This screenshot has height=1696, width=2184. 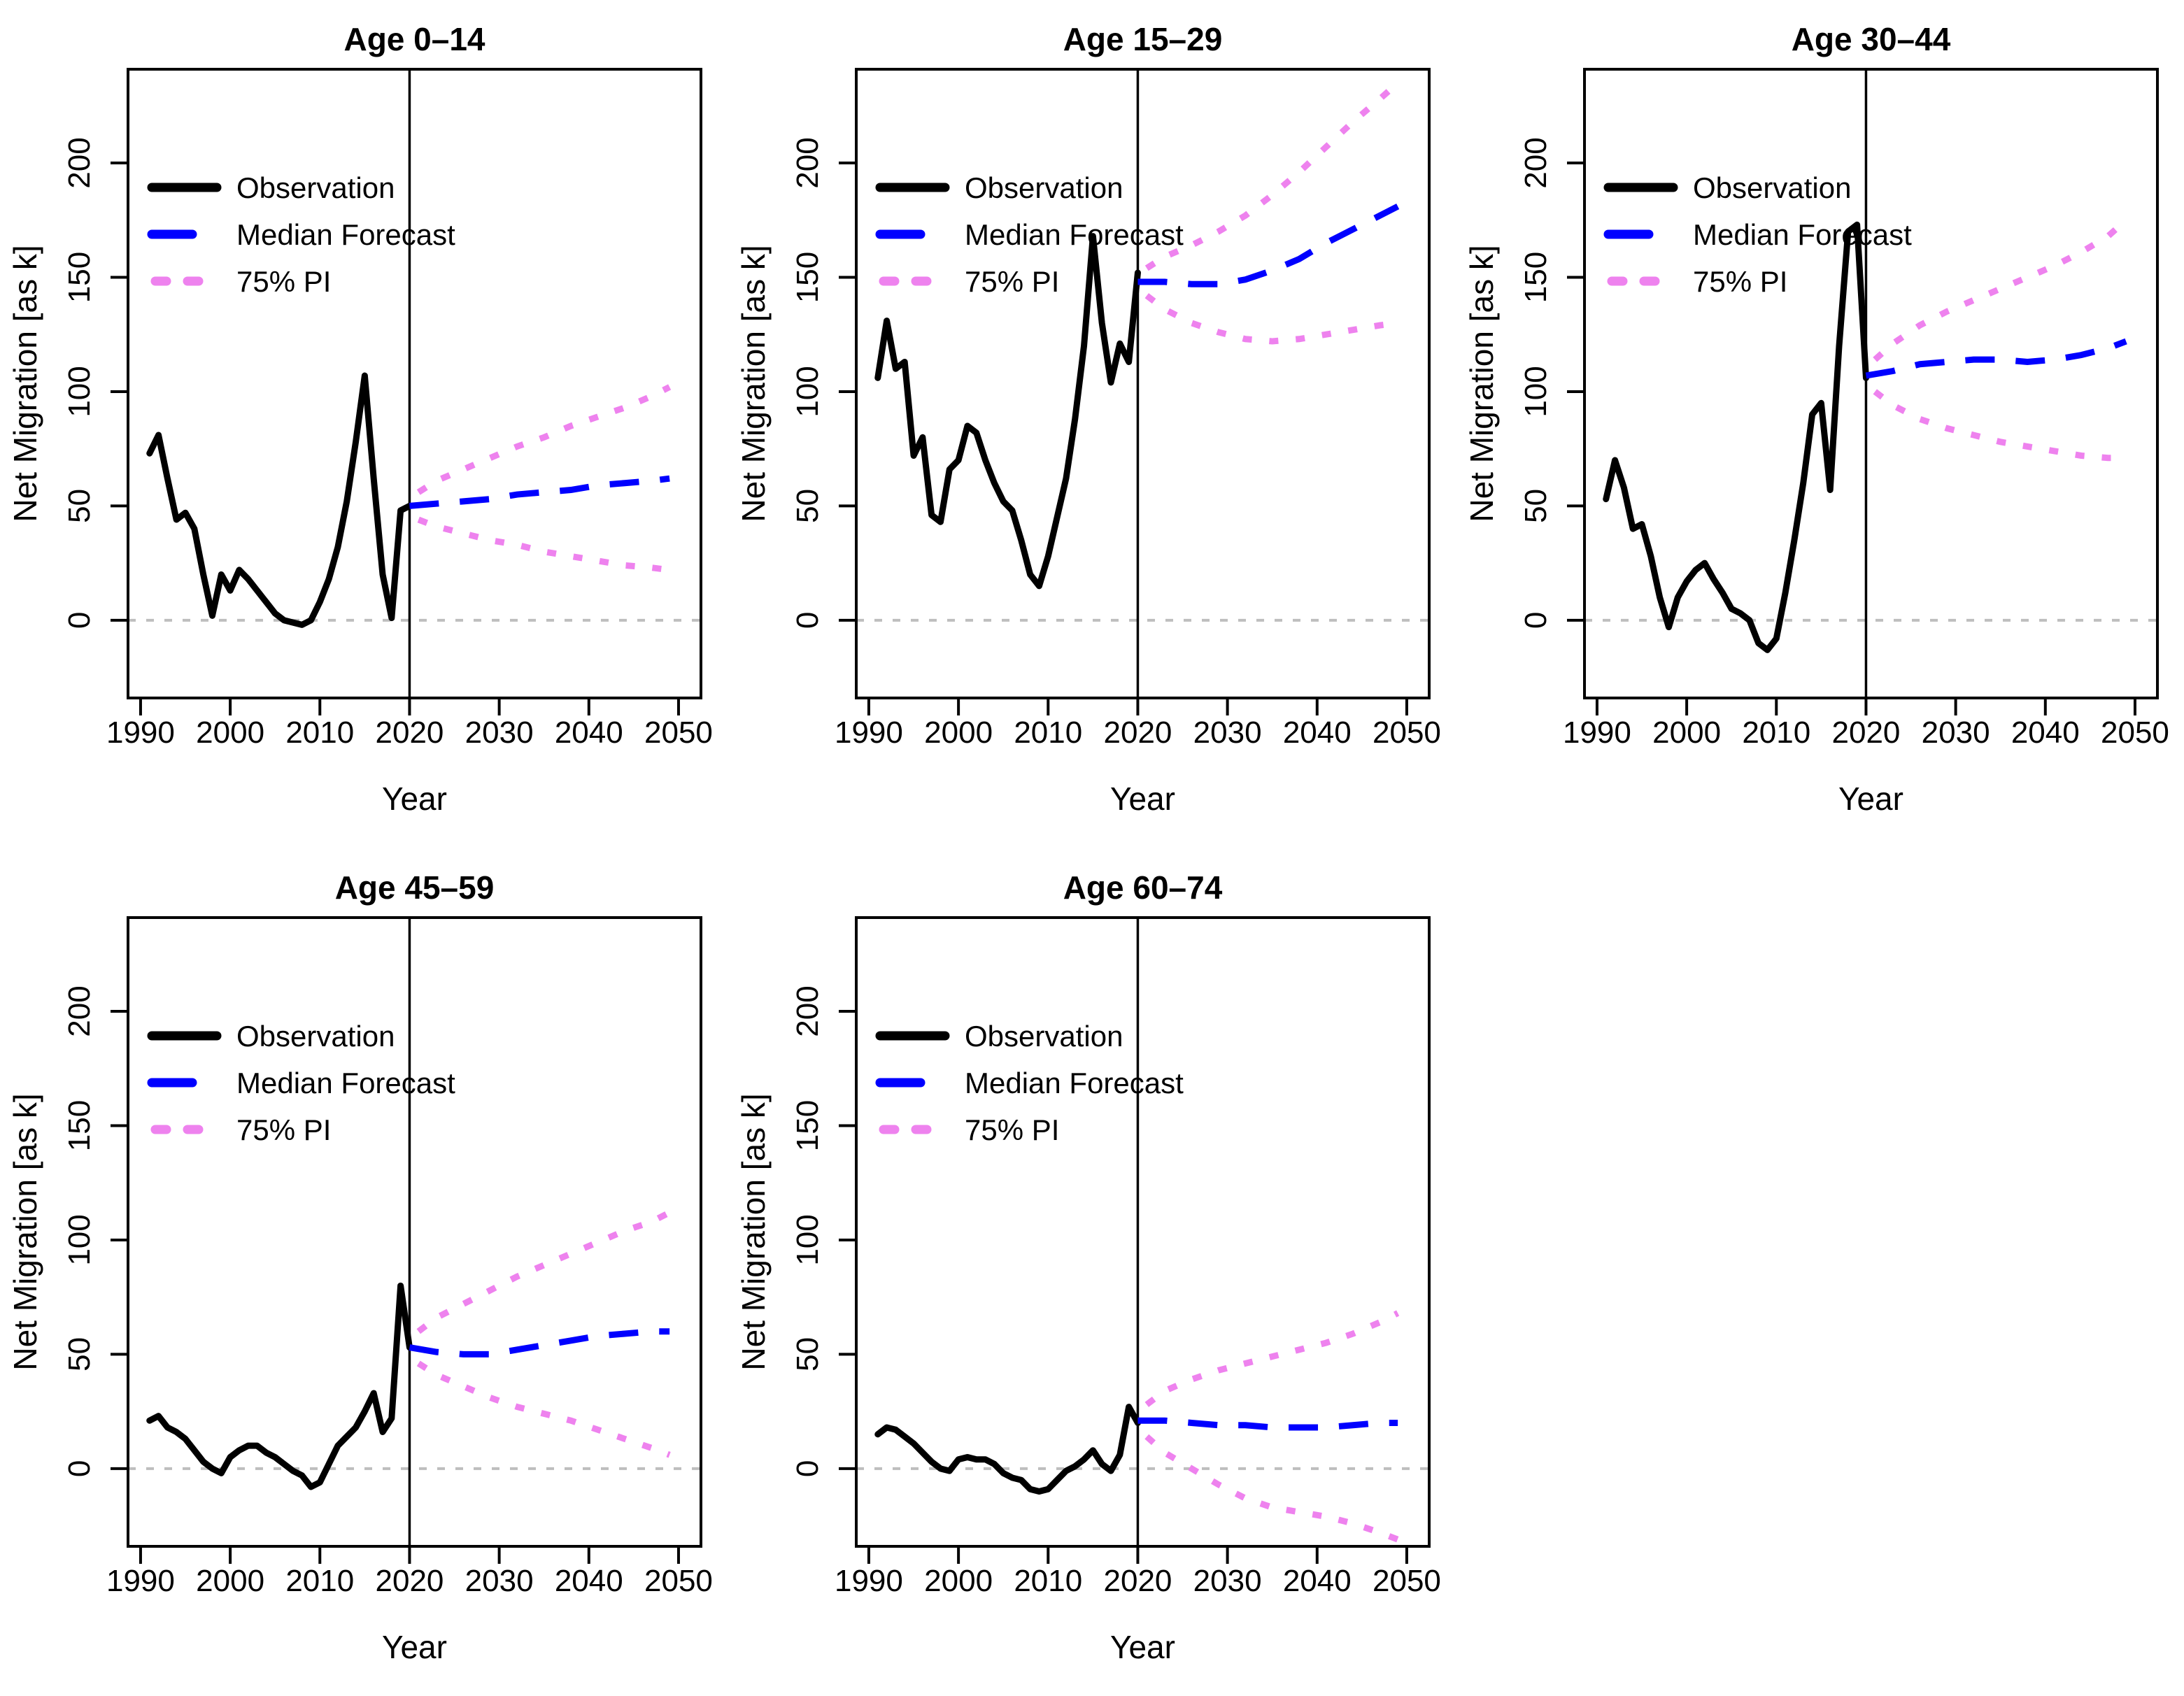 I want to click on panel-title: Age 15–29, so click(x=1143, y=39).